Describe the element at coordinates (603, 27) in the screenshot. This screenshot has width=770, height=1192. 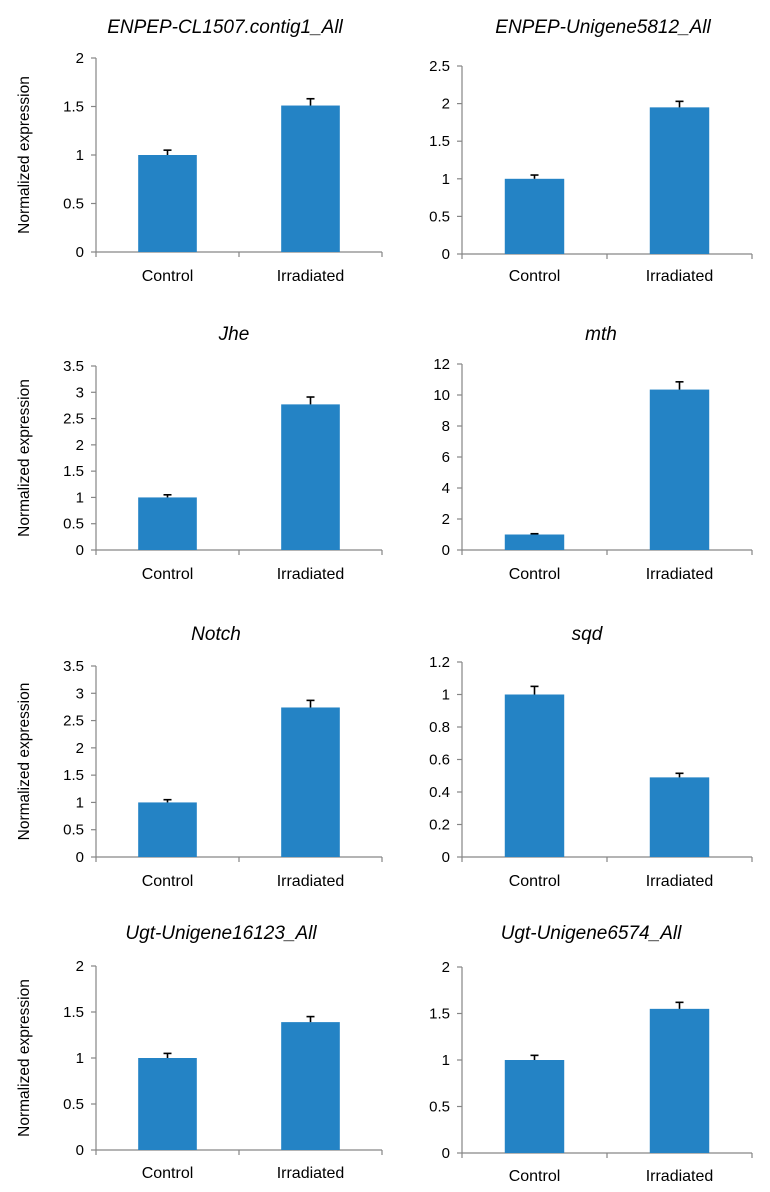
I see `chart-title: ENPEP-Unigene5812_All` at that location.